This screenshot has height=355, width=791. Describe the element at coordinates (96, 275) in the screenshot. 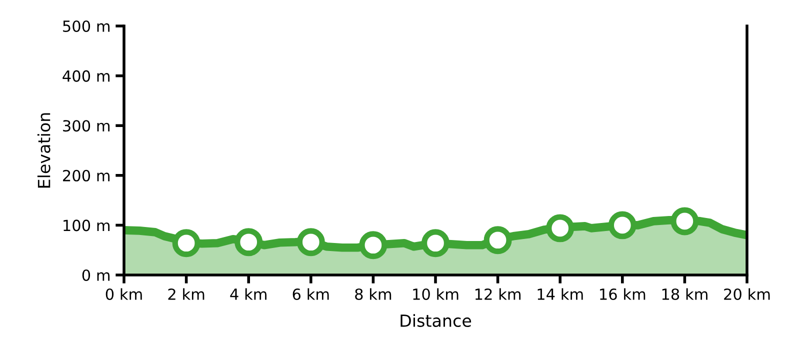

I see `y-tick-label: 0 m` at that location.